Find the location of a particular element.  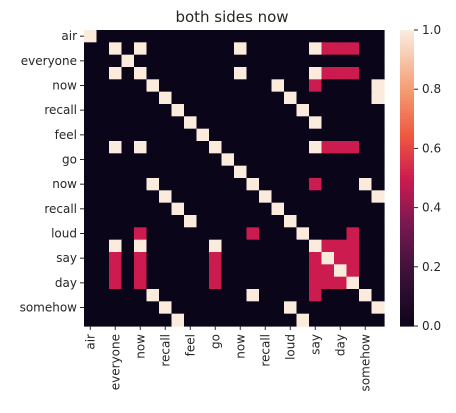

colorbar-tick-label: 0.8 is located at coordinates (431, 89).